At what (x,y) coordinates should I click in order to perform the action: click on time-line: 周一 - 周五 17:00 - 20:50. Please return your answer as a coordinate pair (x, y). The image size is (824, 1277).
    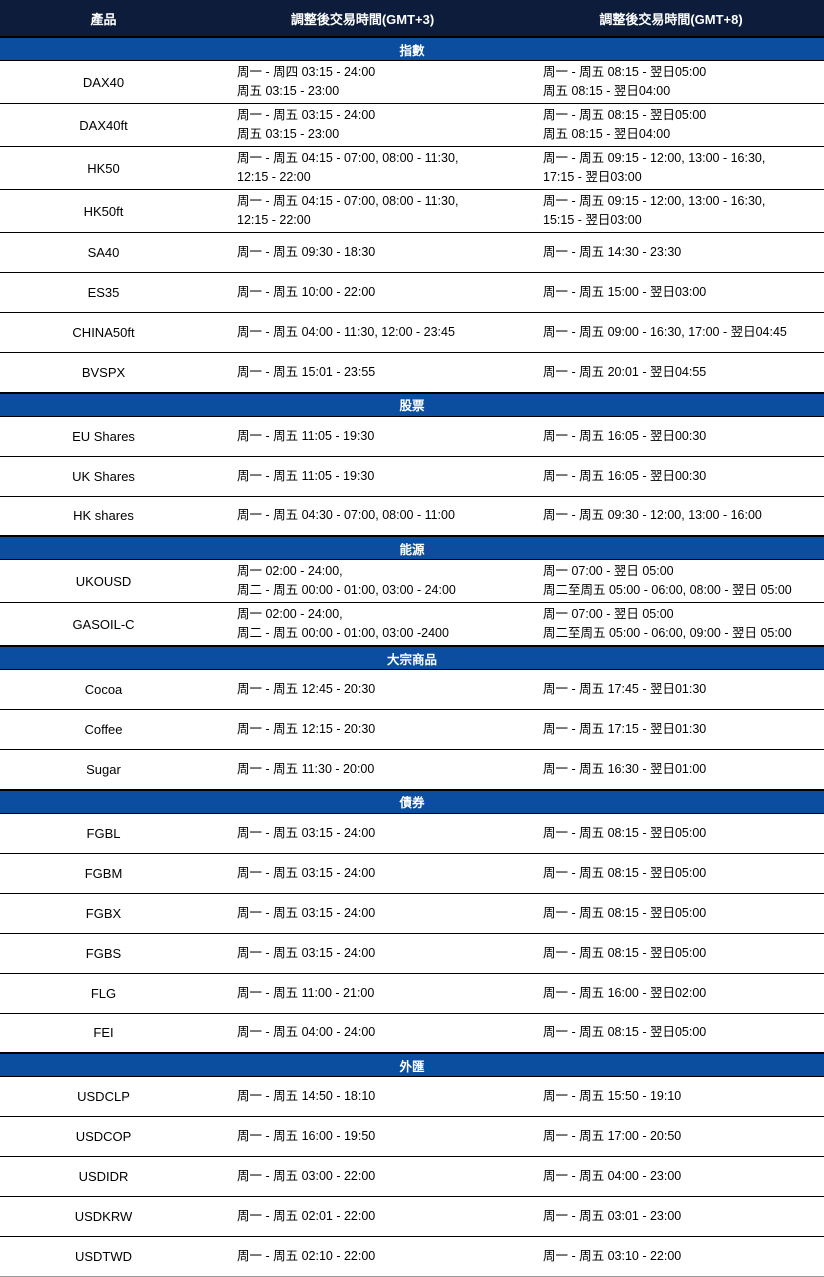
    Looking at the image, I should click on (612, 1136).